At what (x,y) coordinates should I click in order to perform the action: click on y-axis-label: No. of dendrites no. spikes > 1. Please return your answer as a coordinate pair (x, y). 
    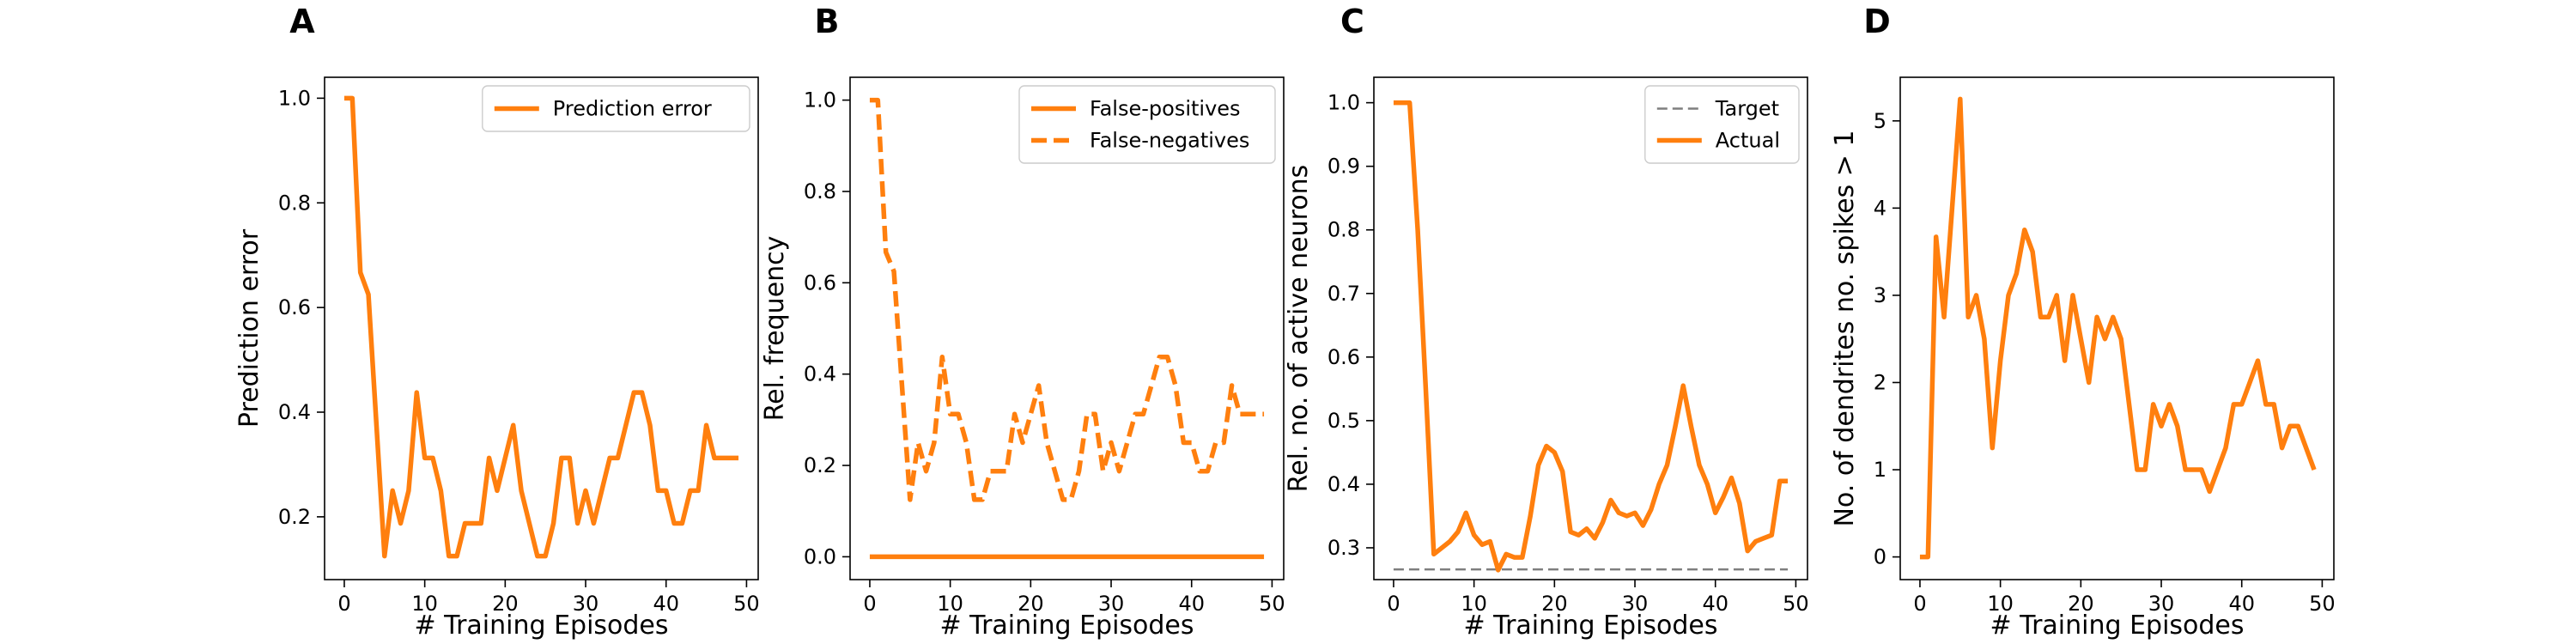
    Looking at the image, I should click on (1845, 328).